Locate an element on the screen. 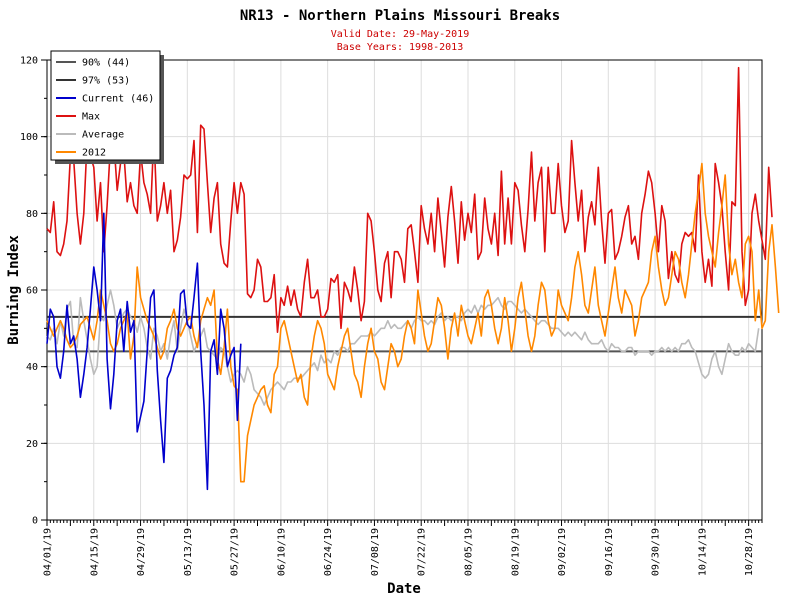  x-tick-label: 06/10/19 is located at coordinates (281, 552).